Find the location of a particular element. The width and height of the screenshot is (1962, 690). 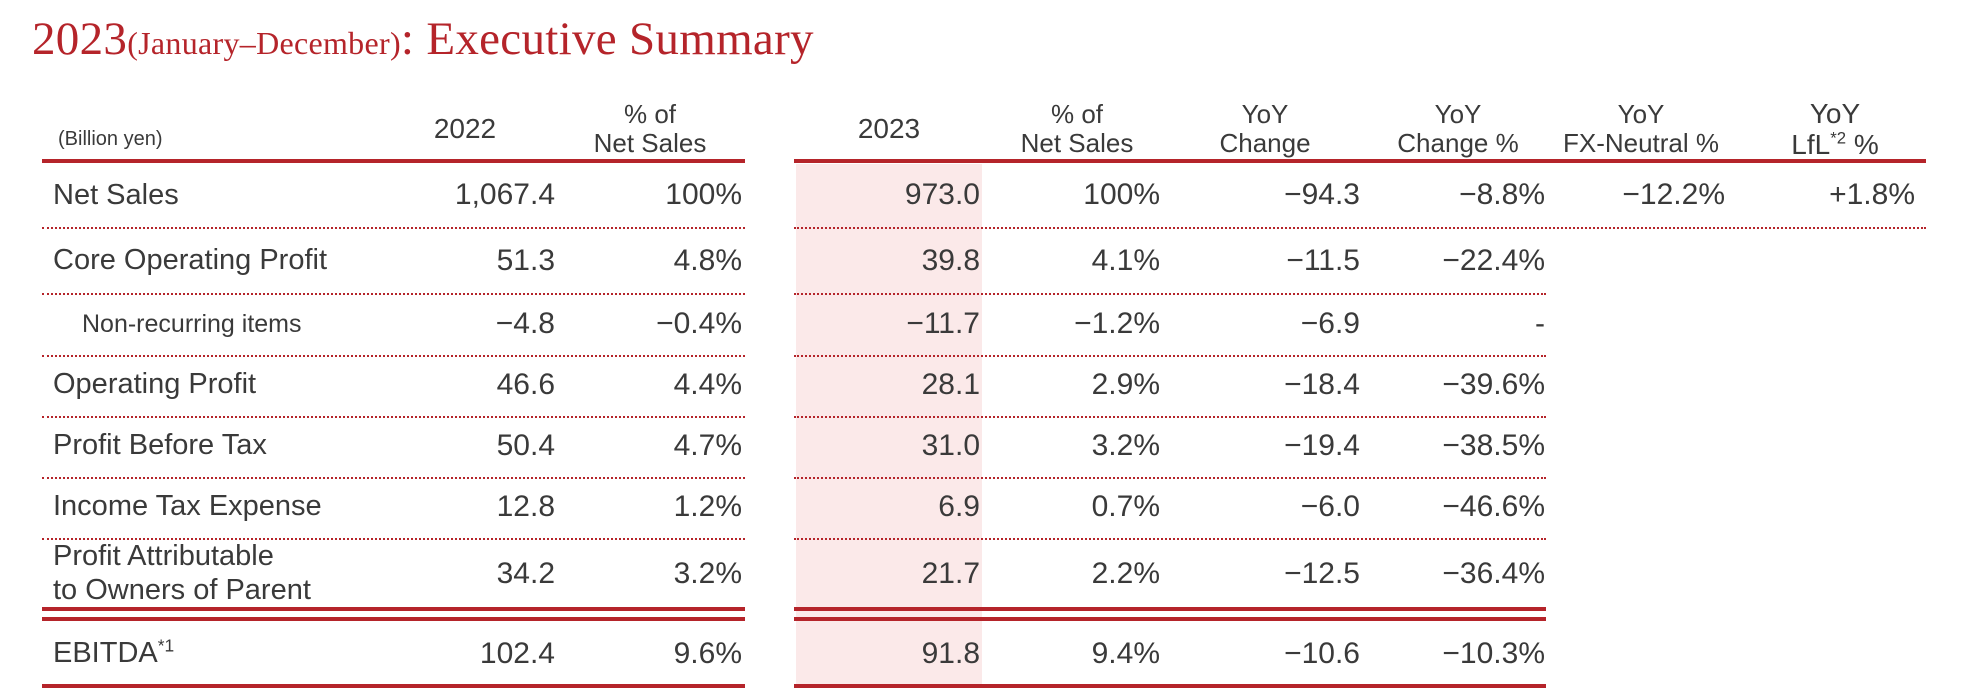

title-year: 2023 is located at coordinates (80, 39).